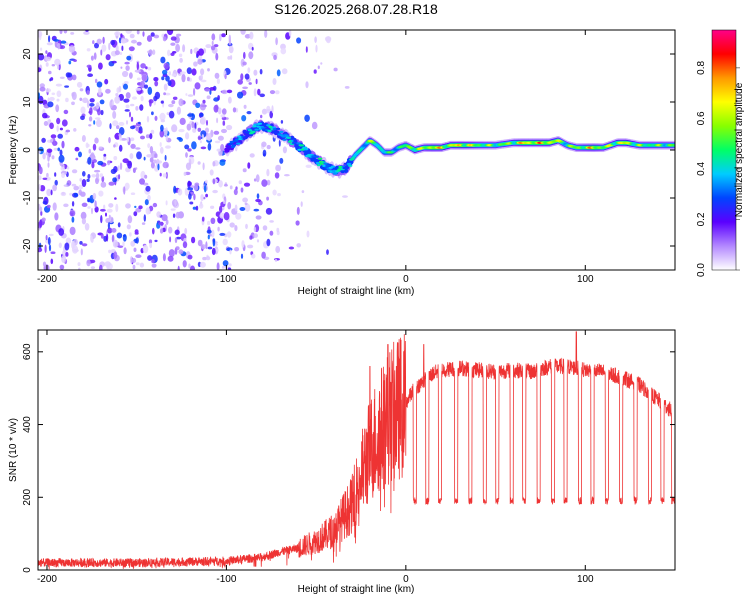  I want to click on y-tick-label: -20, so click(27, 245).